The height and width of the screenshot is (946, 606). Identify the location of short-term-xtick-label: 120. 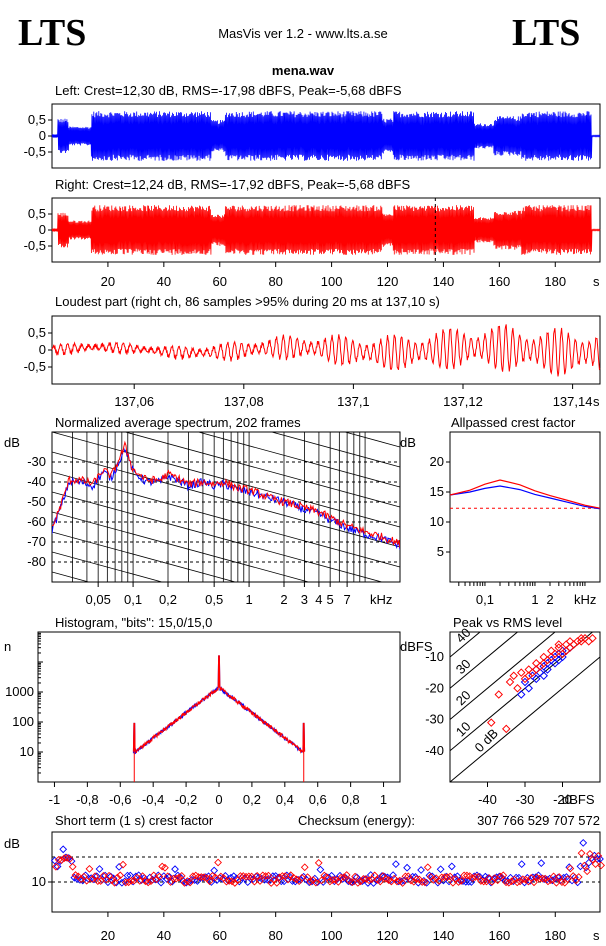
(388, 935).